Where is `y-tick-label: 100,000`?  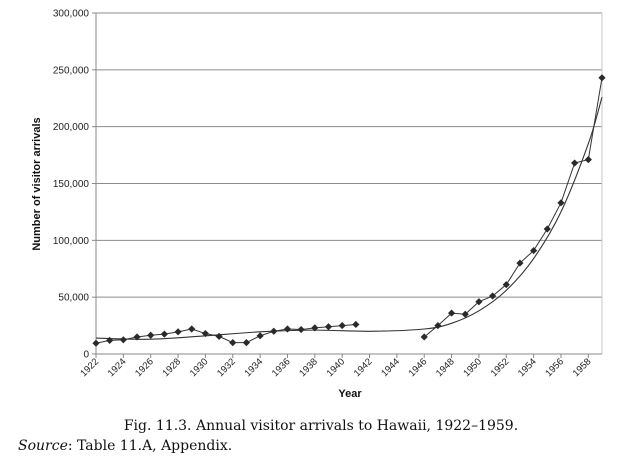 y-tick-label: 100,000 is located at coordinates (71, 241).